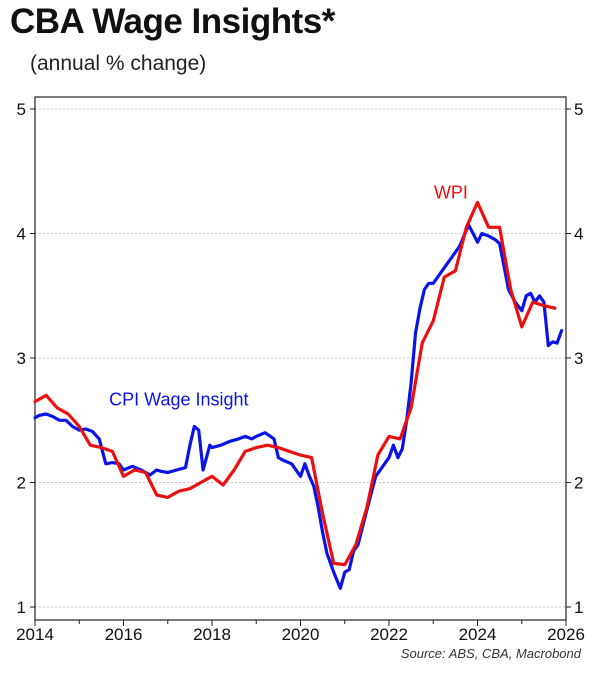 This screenshot has height=678, width=593. Describe the element at coordinates (21, 358) in the screenshot. I see `y-tick-label-left: 3` at that location.